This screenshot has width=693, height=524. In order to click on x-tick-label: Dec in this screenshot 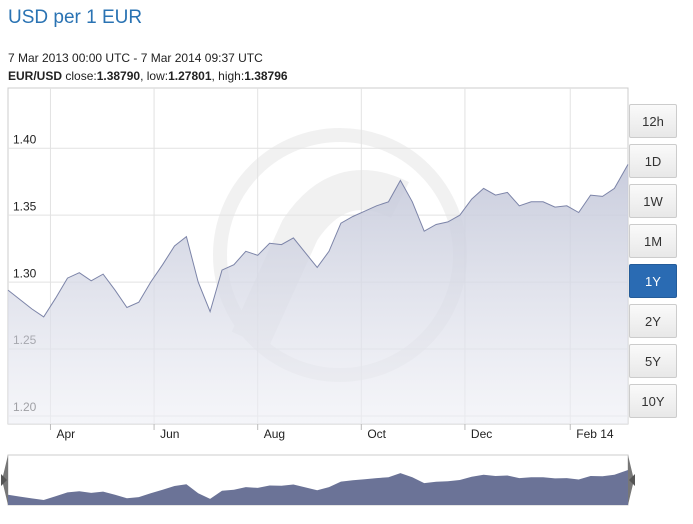, I will do `click(481, 434)`.